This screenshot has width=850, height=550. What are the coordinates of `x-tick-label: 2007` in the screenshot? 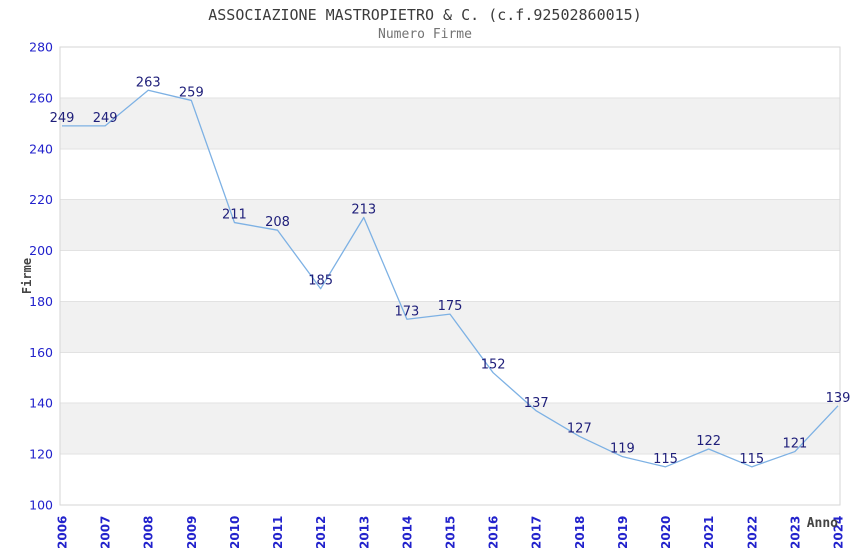 It's located at (106, 532).